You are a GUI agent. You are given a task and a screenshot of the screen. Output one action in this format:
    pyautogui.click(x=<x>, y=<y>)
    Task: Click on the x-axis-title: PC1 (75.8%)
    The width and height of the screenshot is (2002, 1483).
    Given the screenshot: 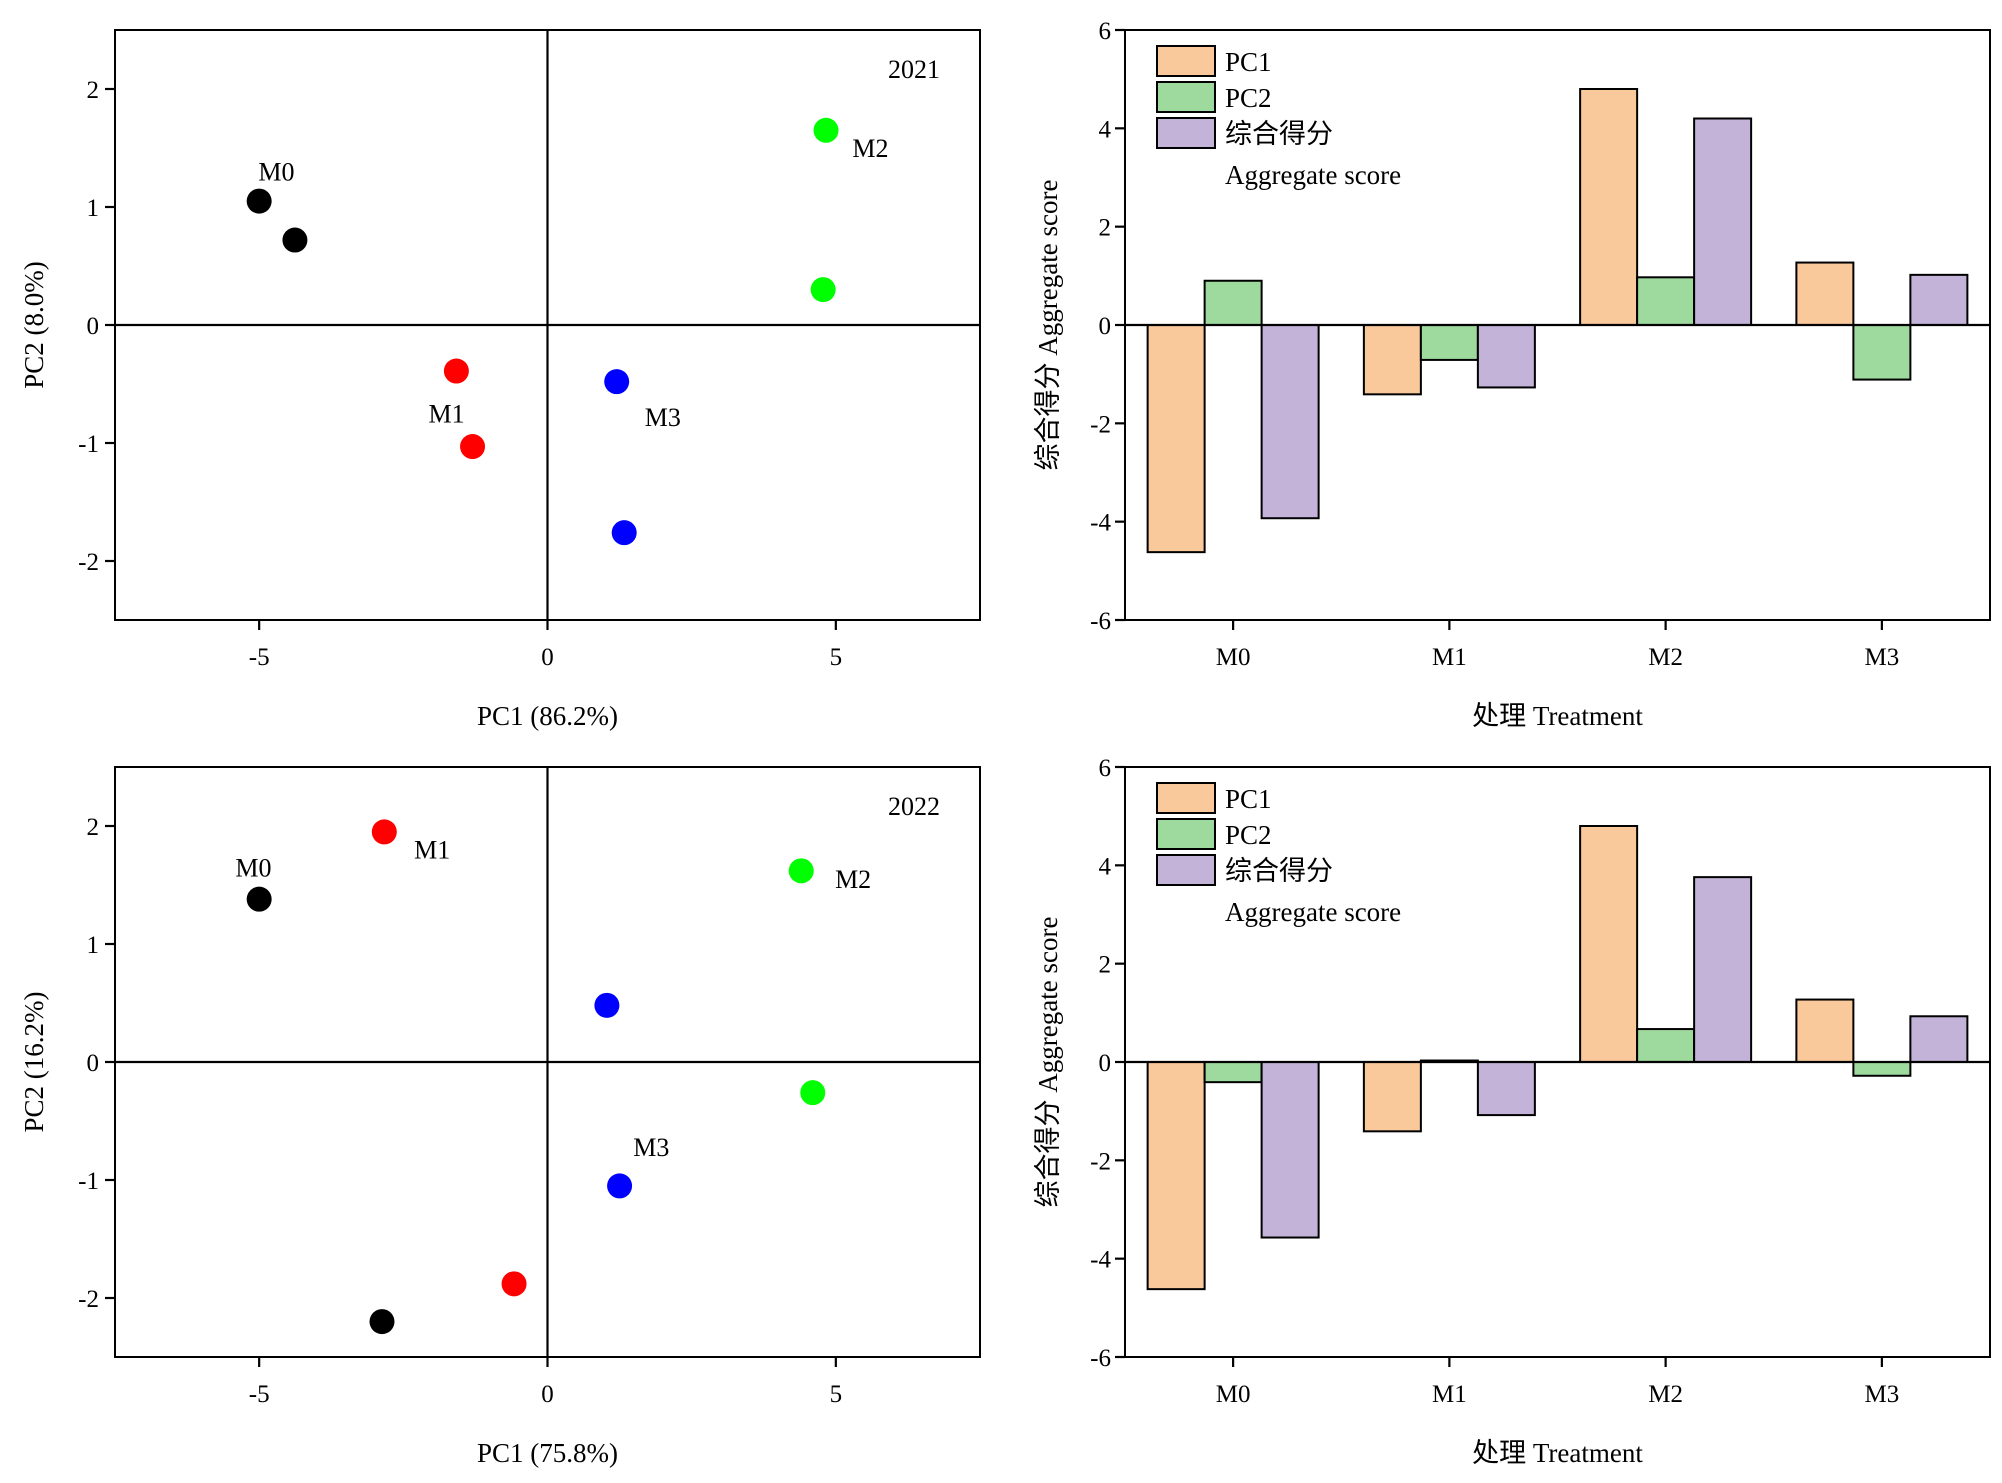 What is the action you would take?
    pyautogui.click(x=547, y=1453)
    